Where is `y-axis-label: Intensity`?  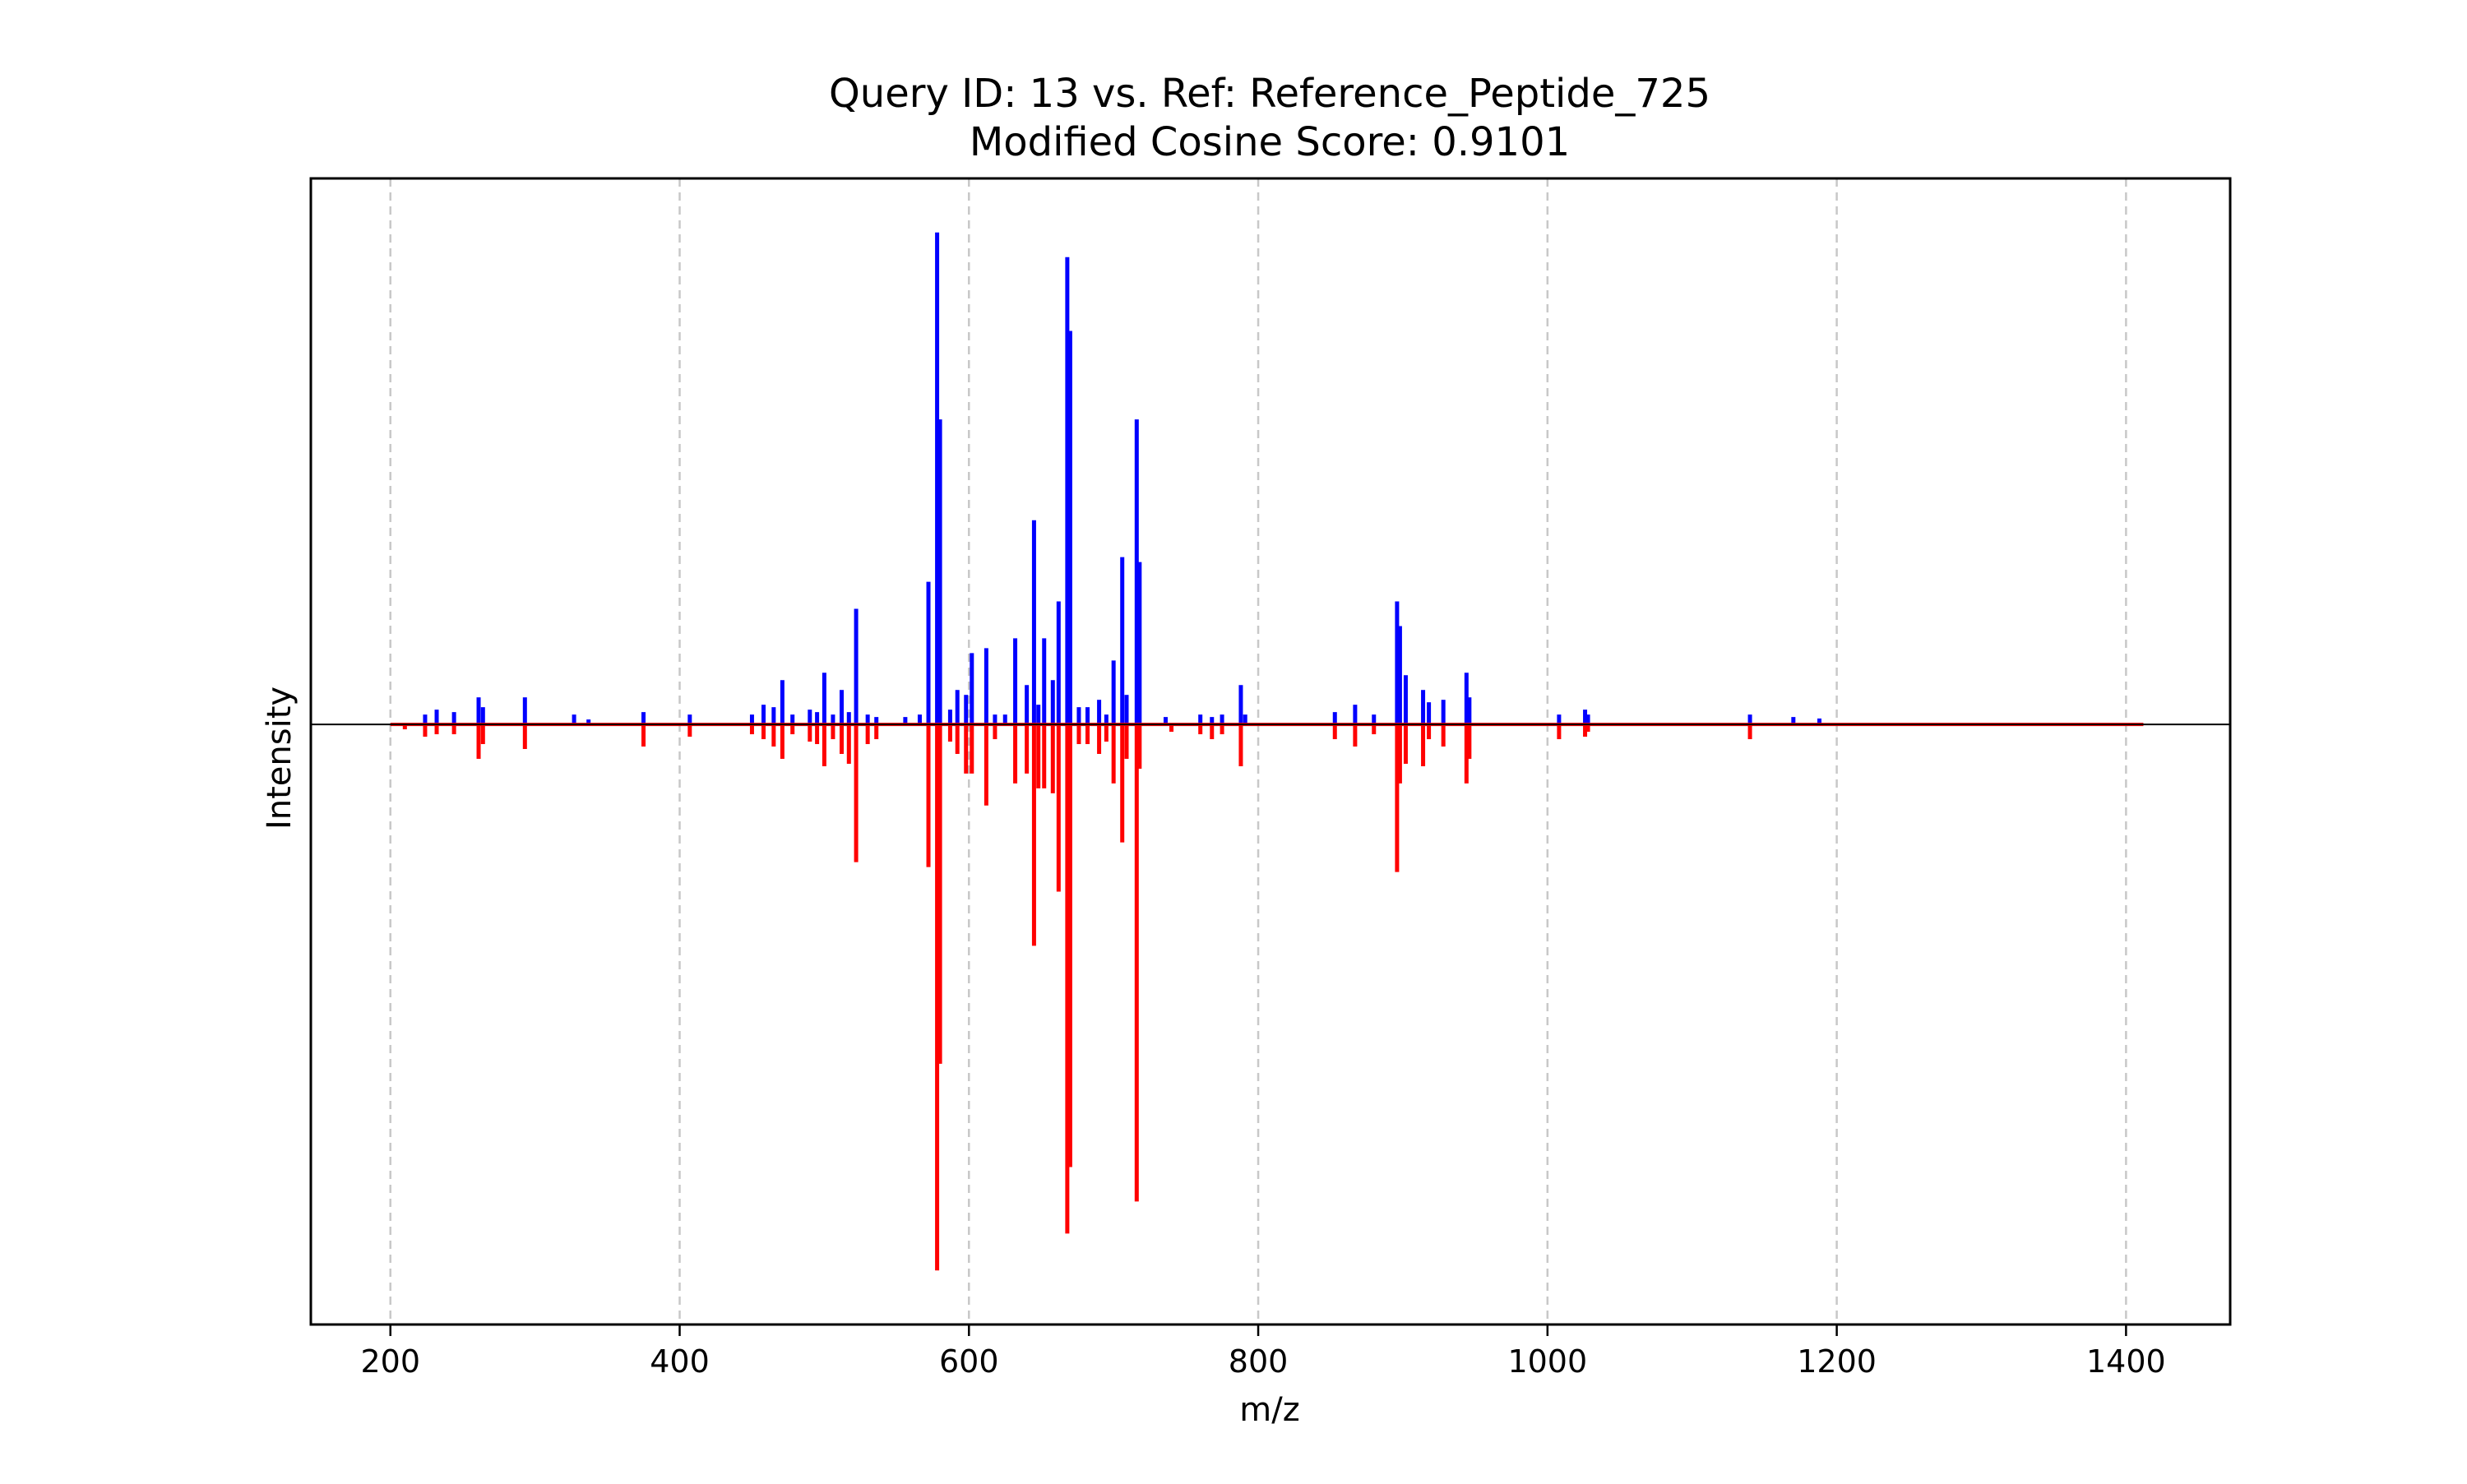 y-axis-label: Intensity is located at coordinates (280, 758).